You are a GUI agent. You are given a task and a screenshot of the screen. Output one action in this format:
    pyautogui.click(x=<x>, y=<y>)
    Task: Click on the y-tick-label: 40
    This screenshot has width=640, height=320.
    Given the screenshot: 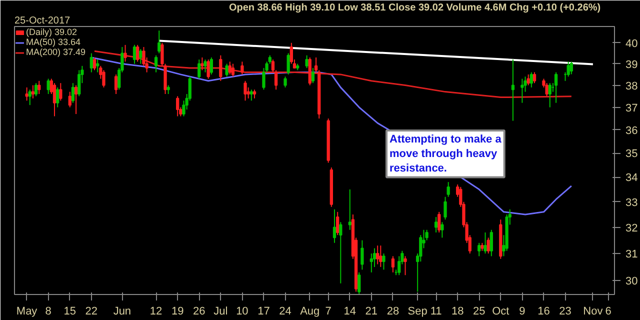 What is the action you would take?
    pyautogui.click(x=632, y=44)
    